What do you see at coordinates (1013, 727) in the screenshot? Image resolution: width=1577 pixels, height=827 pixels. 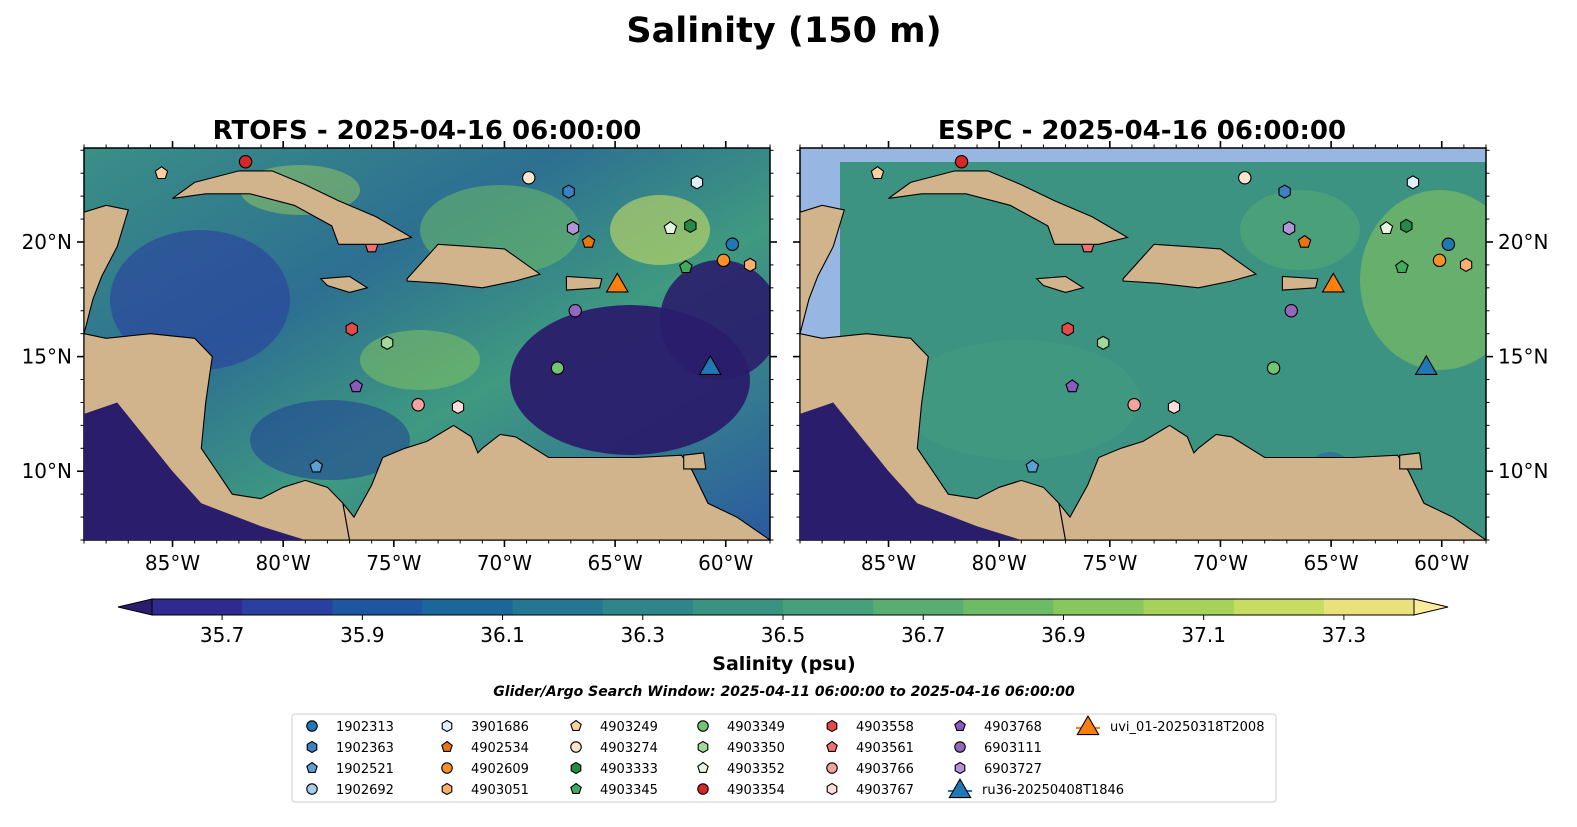 I see `legend-label: 4903768` at bounding box center [1013, 727].